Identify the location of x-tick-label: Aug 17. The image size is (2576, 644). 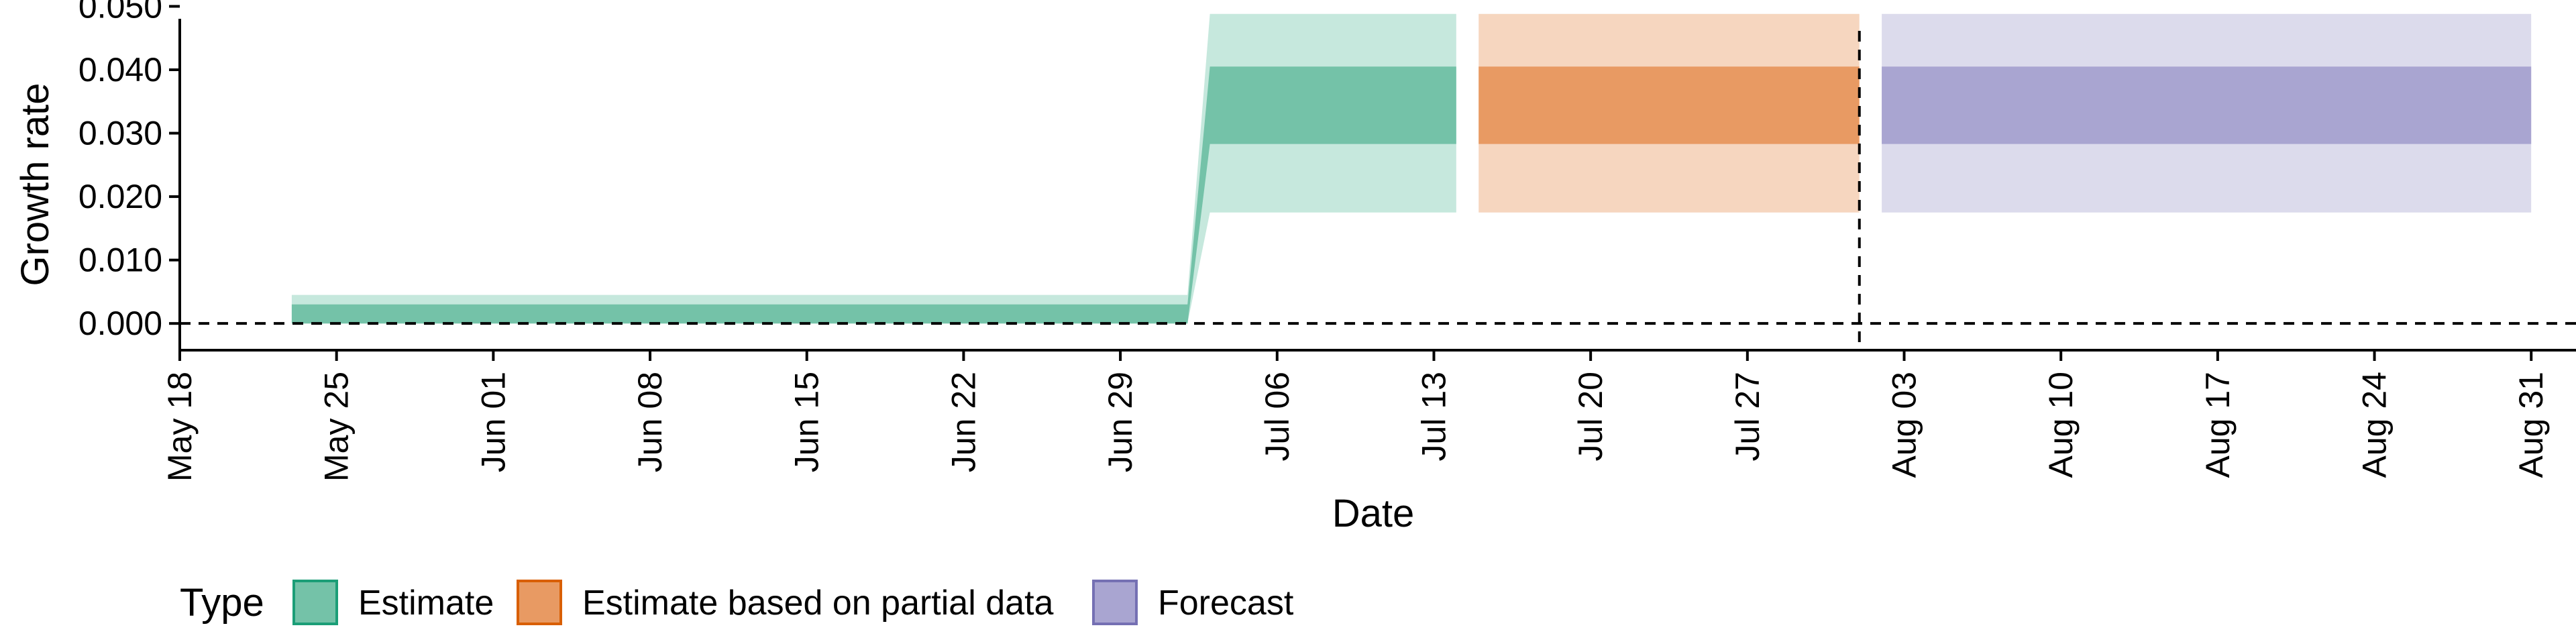
(2218, 425).